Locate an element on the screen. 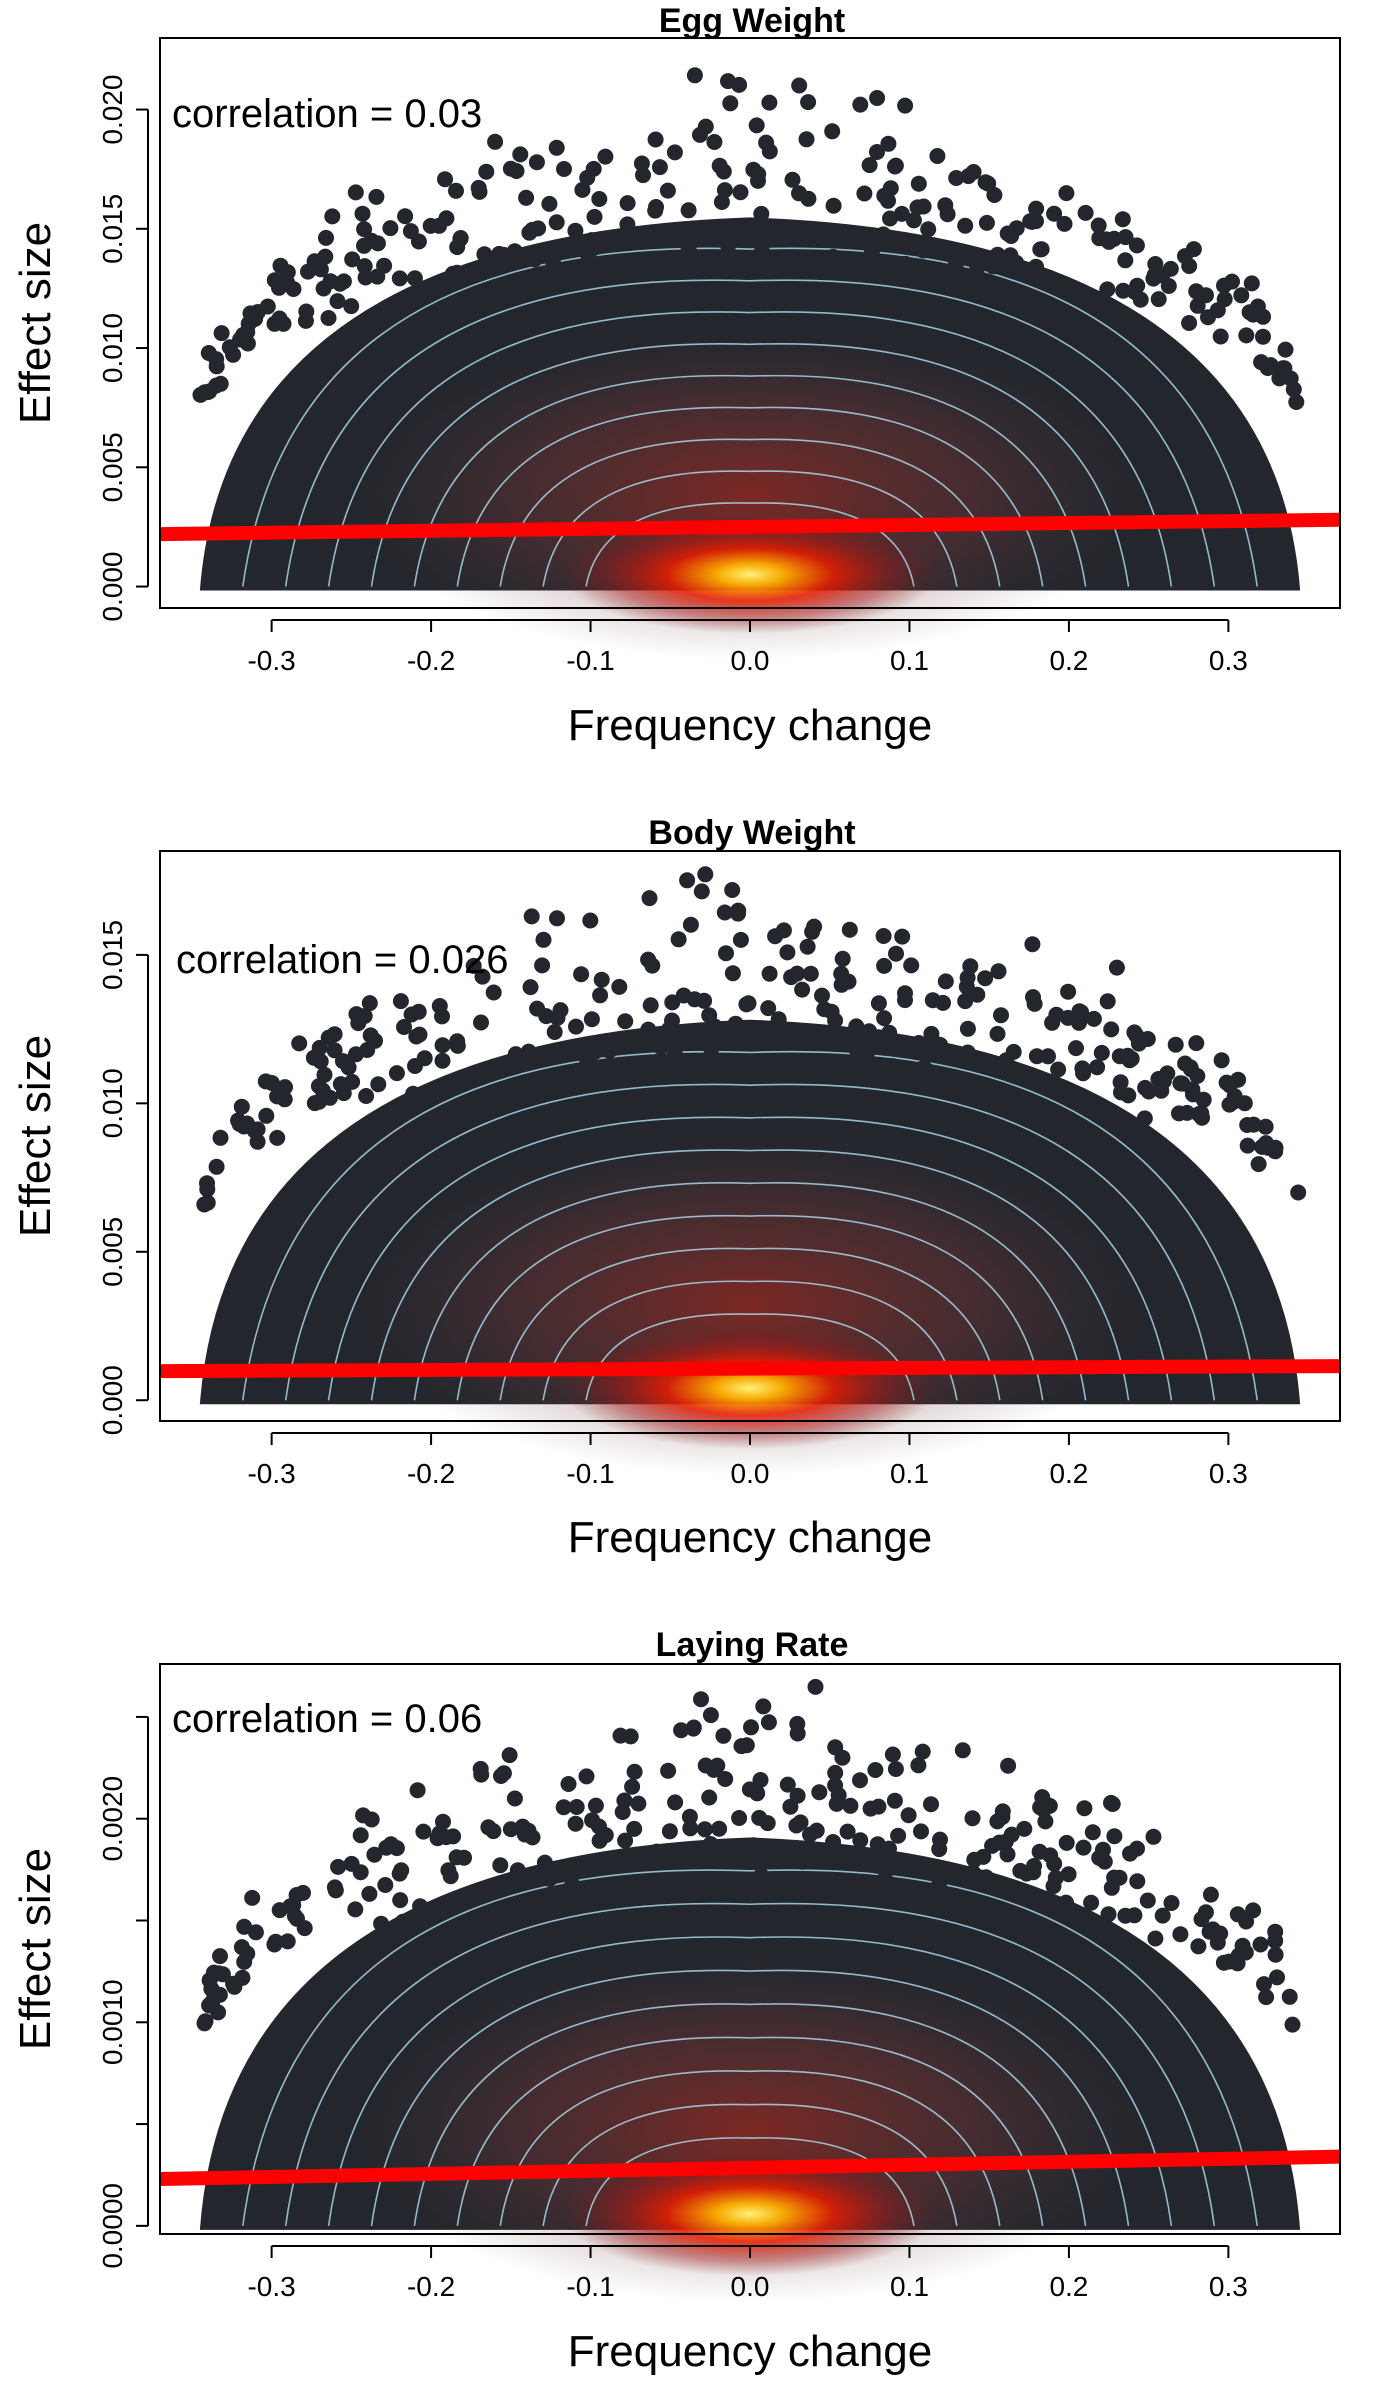  y-tick-label: 0.010 is located at coordinates (112, 1103).